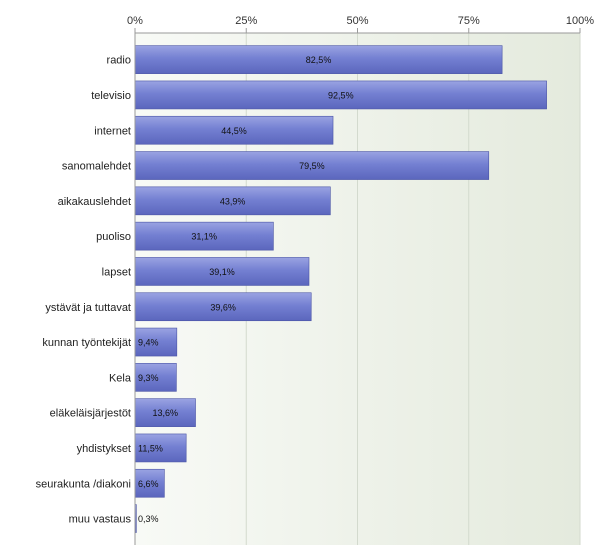 This screenshot has width=600, height=558. I want to click on data-label: 11,5%, so click(150, 448).